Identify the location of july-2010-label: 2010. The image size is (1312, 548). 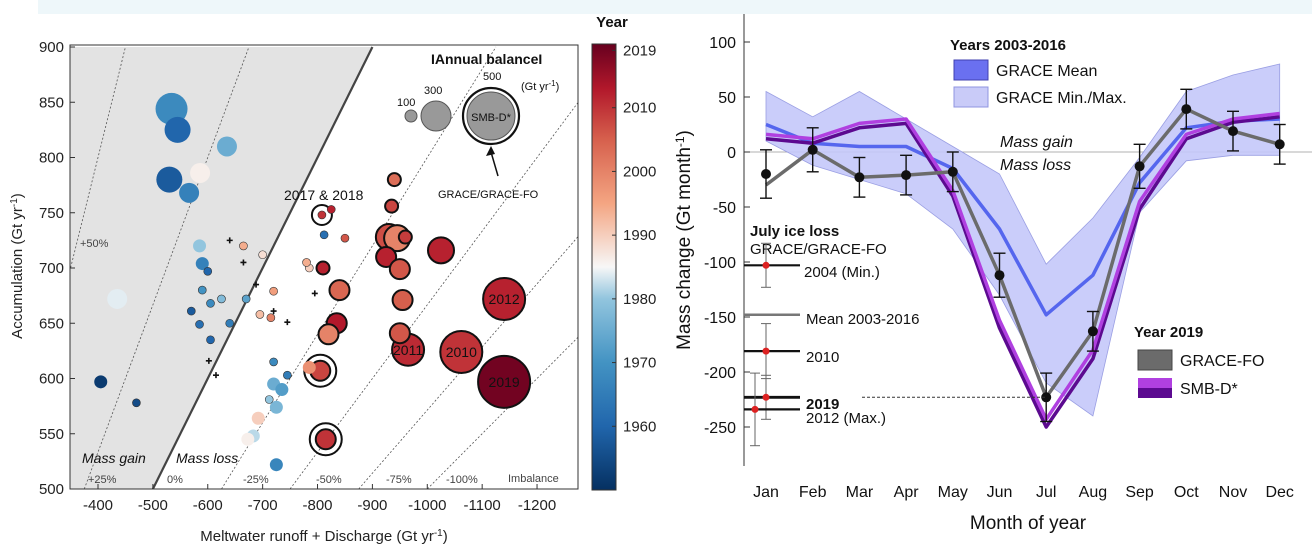
(822, 357).